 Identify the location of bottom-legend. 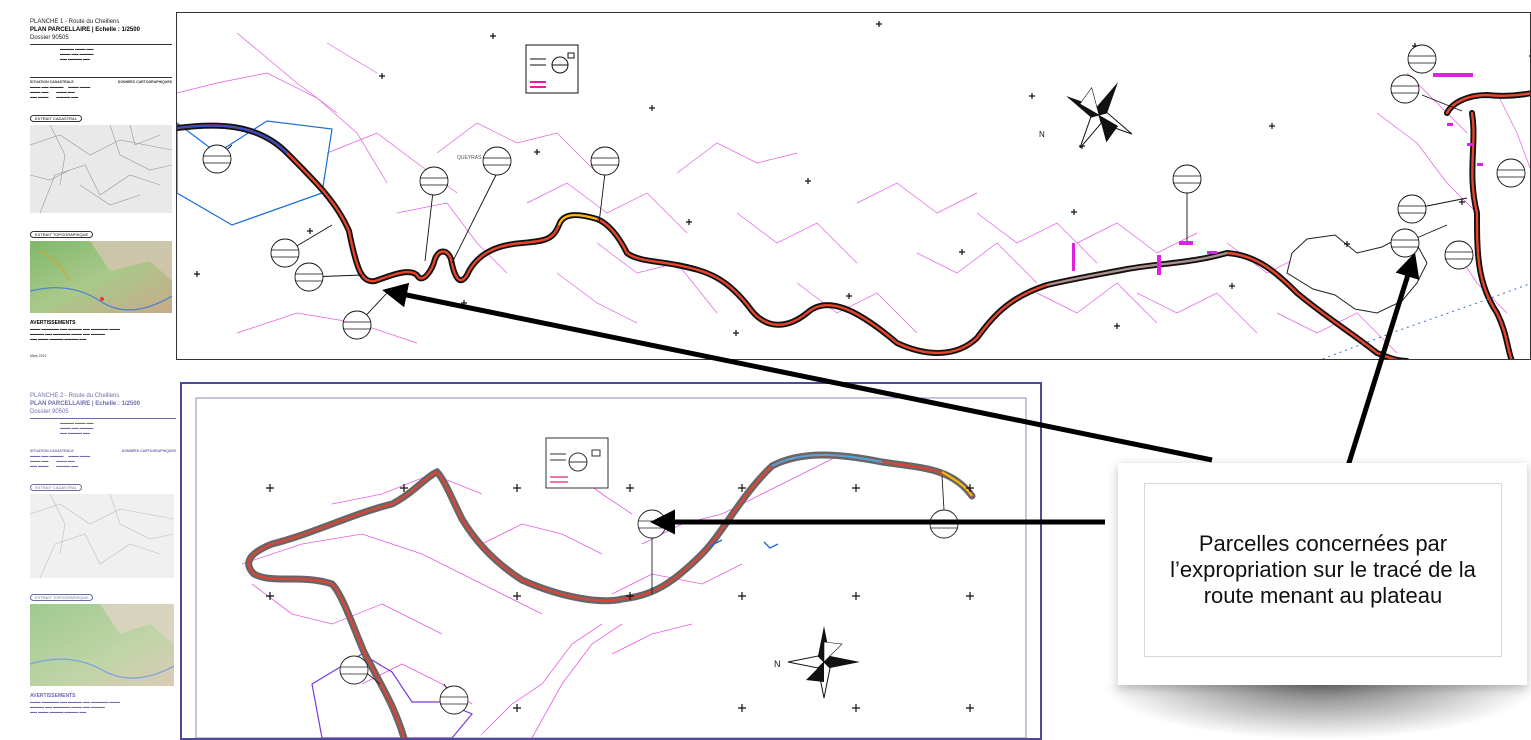
(577, 463).